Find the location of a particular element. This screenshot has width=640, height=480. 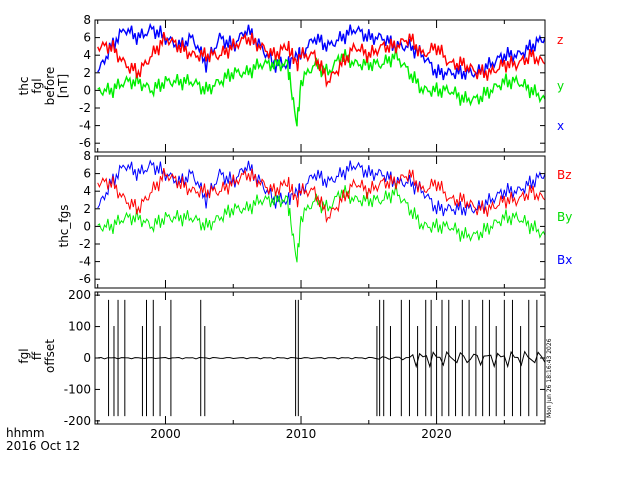

x-axis-ticks: 2000 2010 2020 is located at coordinates (301, 434).